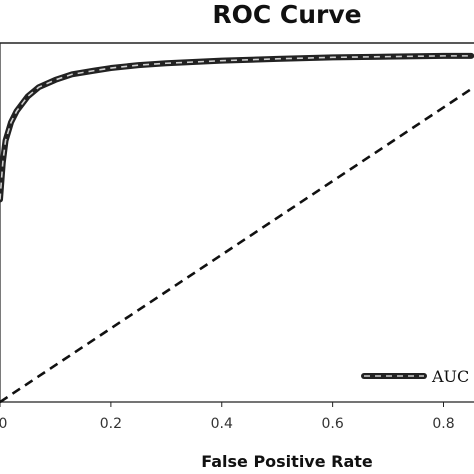 This screenshot has width=474, height=474. Describe the element at coordinates (111, 424) in the screenshot. I see `x-tick-label: 0.2` at that location.